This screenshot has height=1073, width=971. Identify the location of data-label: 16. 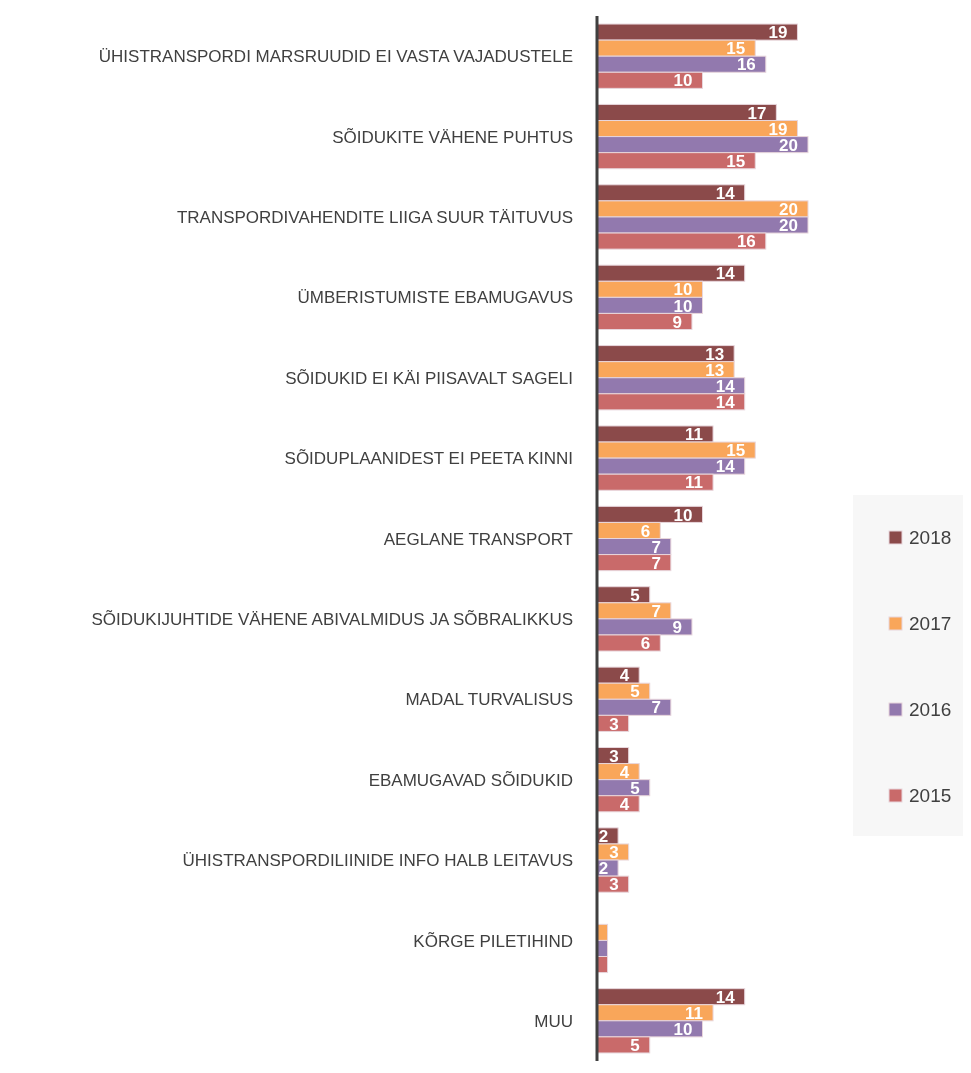
(746, 242).